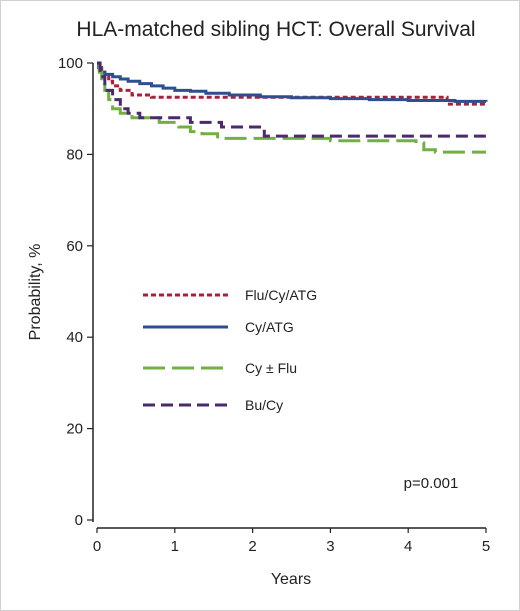 The image size is (520, 611). Describe the element at coordinates (230, 350) in the screenshot. I see `legend: Flu/Cy/ATG Cy/ATG Cy ± Flu Bu/Cy` at that location.